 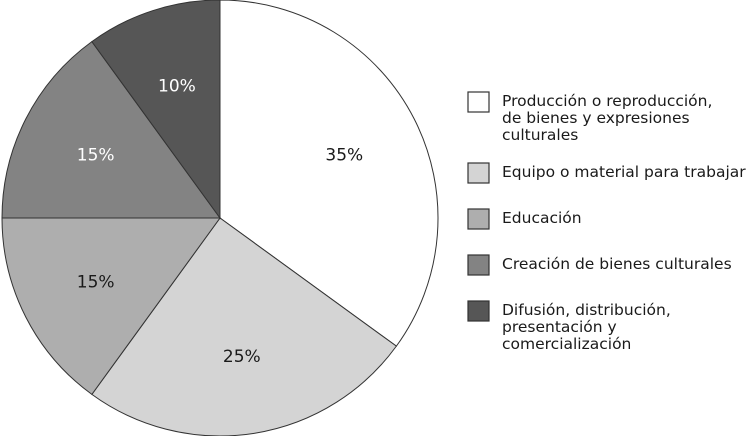 I want to click on legend-label-4: Creación de bienes culturales, so click(x=617, y=264).